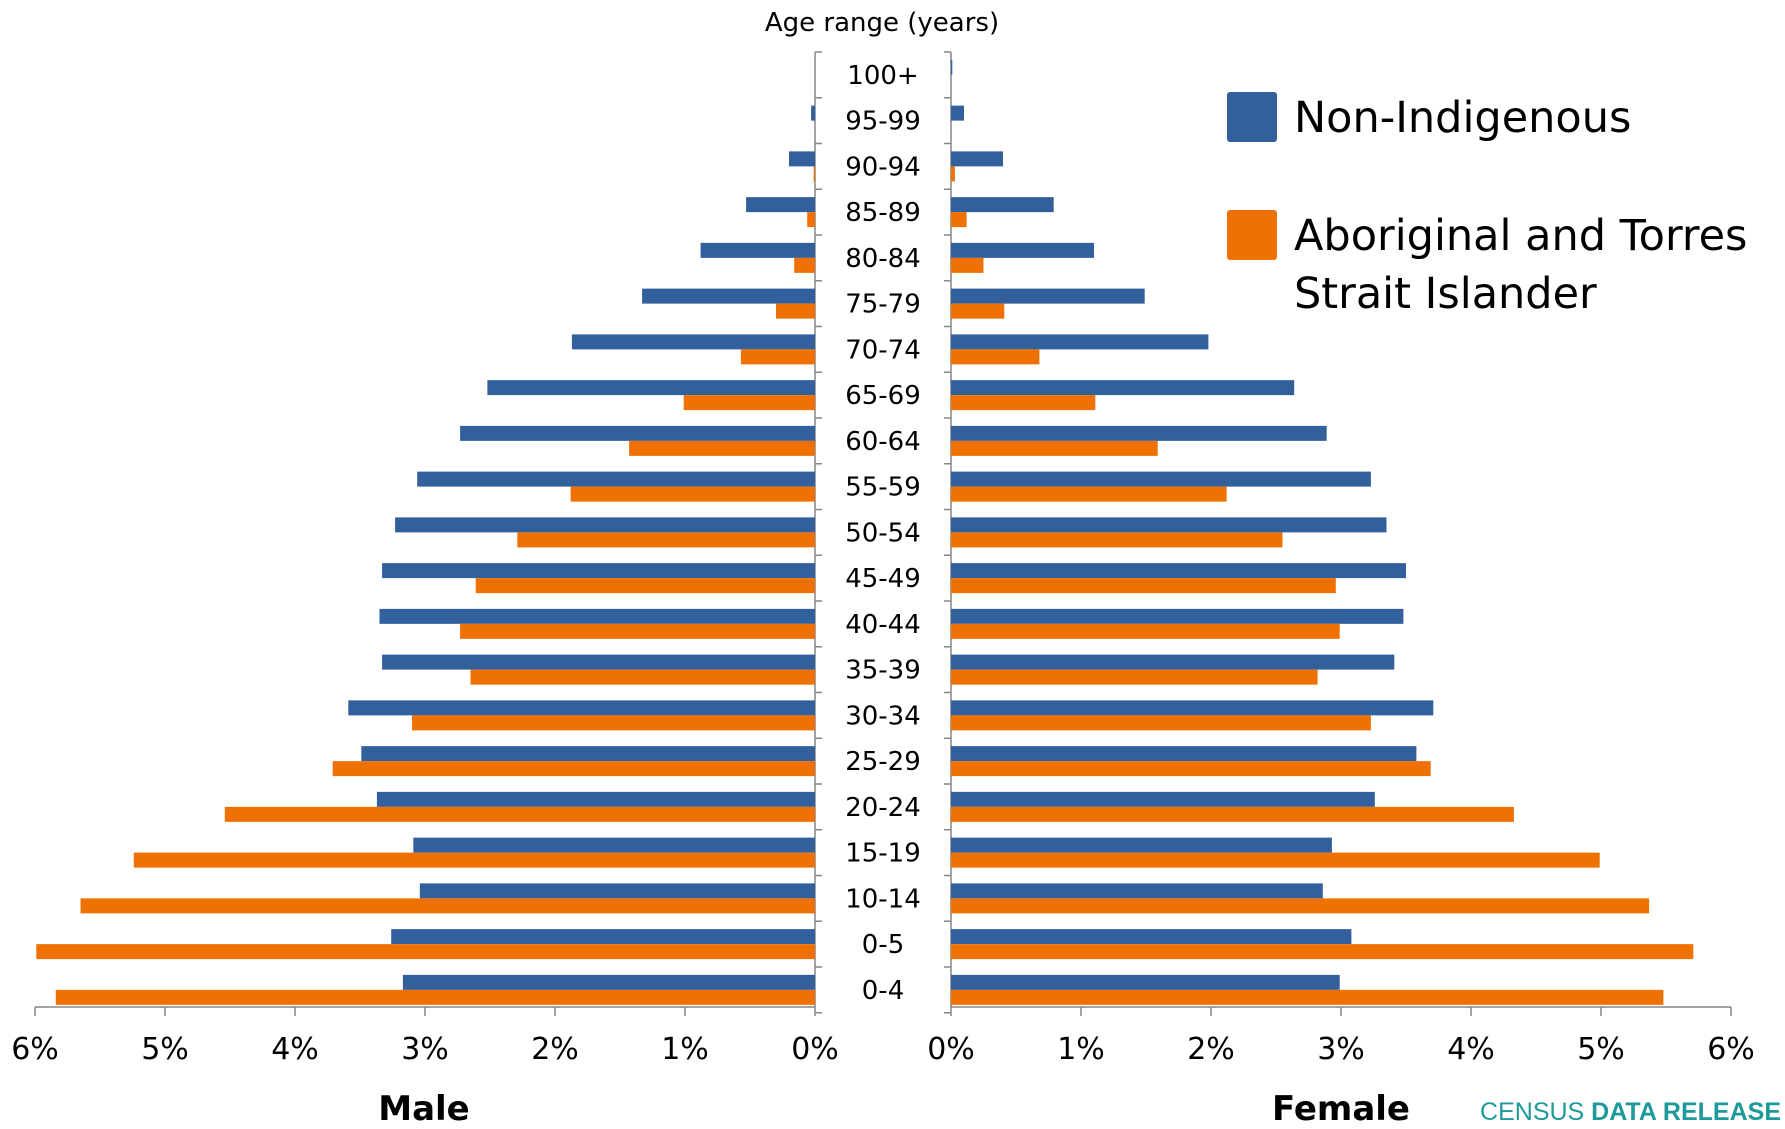  I want to click on age-category-label: 65-69, so click(883, 396).